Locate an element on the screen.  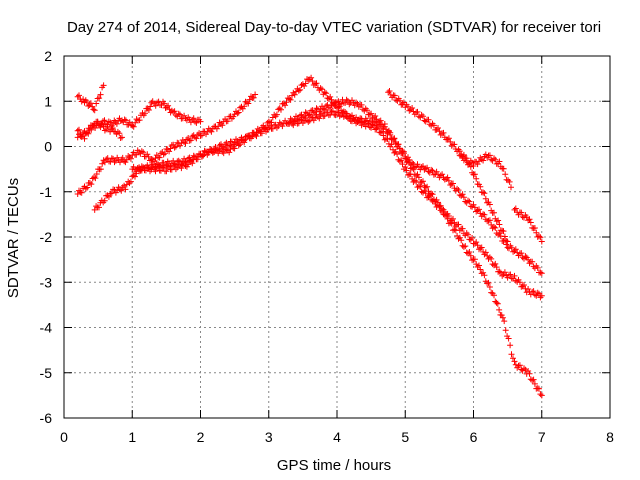
x-tick-labels: 0 1 2 3 4 5 6 7 8 is located at coordinates (337, 437).